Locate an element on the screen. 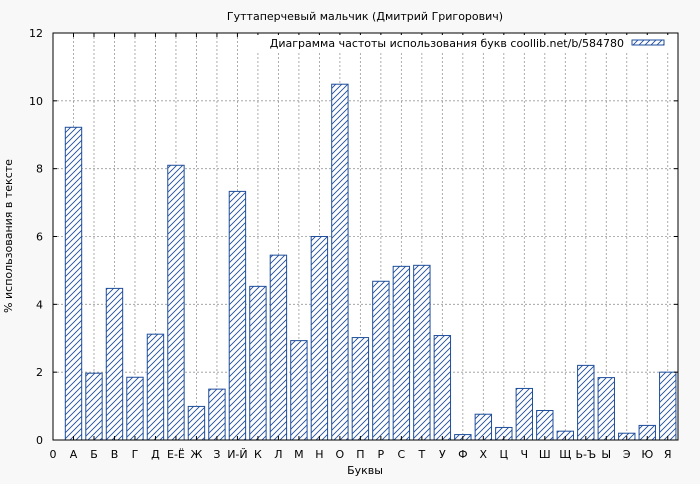  x-tick-label: И-Й is located at coordinates (237, 454).